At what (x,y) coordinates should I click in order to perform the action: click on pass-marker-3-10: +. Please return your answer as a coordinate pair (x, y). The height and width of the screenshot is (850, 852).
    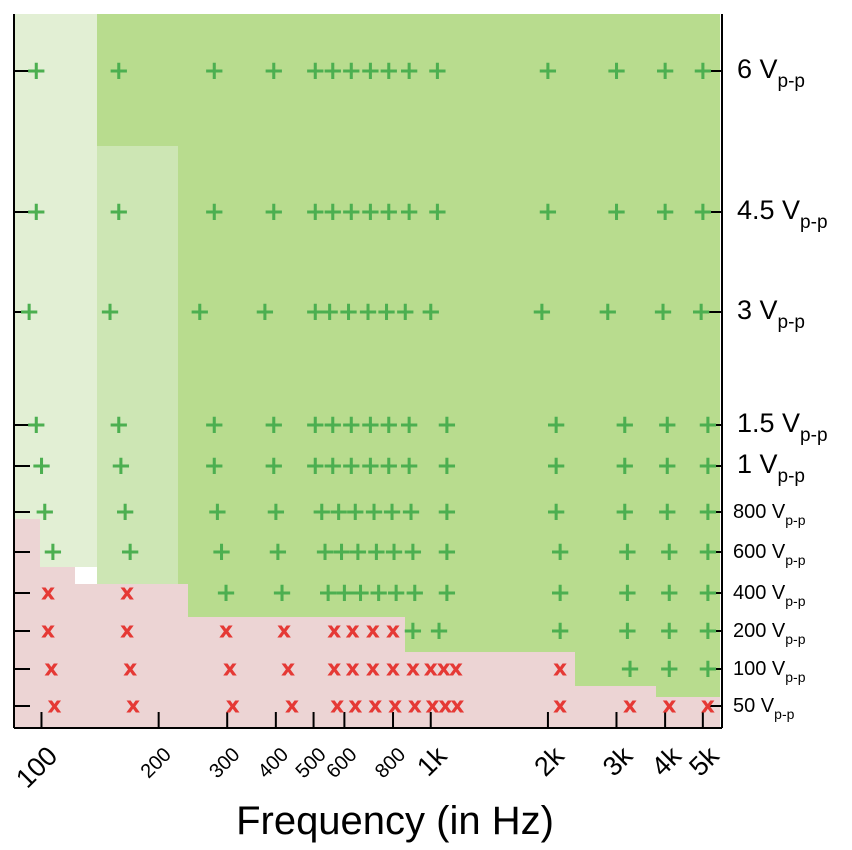
    Looking at the image, I should click on (431, 312).